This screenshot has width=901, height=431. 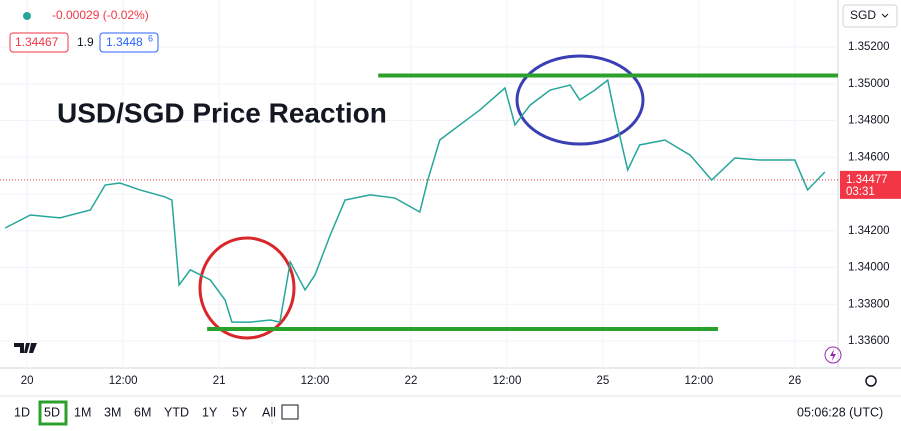 What do you see at coordinates (112, 412) in the screenshot?
I see `range-button: 3M` at bounding box center [112, 412].